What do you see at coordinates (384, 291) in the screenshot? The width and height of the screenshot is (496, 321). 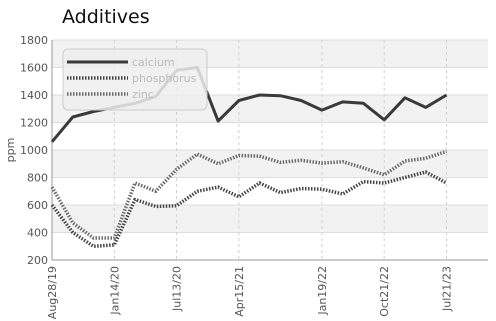 I see `x-tick-label: Oct21/22` at bounding box center [384, 291].